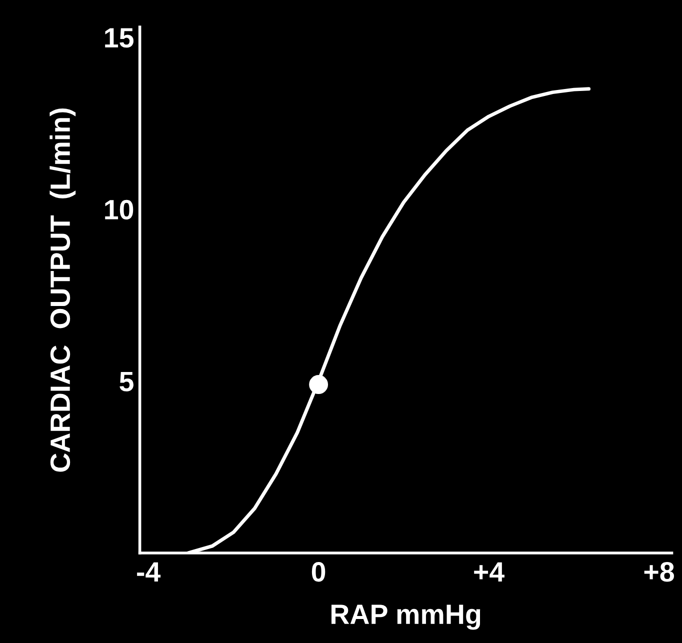 The height and width of the screenshot is (643, 682). Describe the element at coordinates (119, 38) in the screenshot. I see `y-tick-label: 15` at that location.